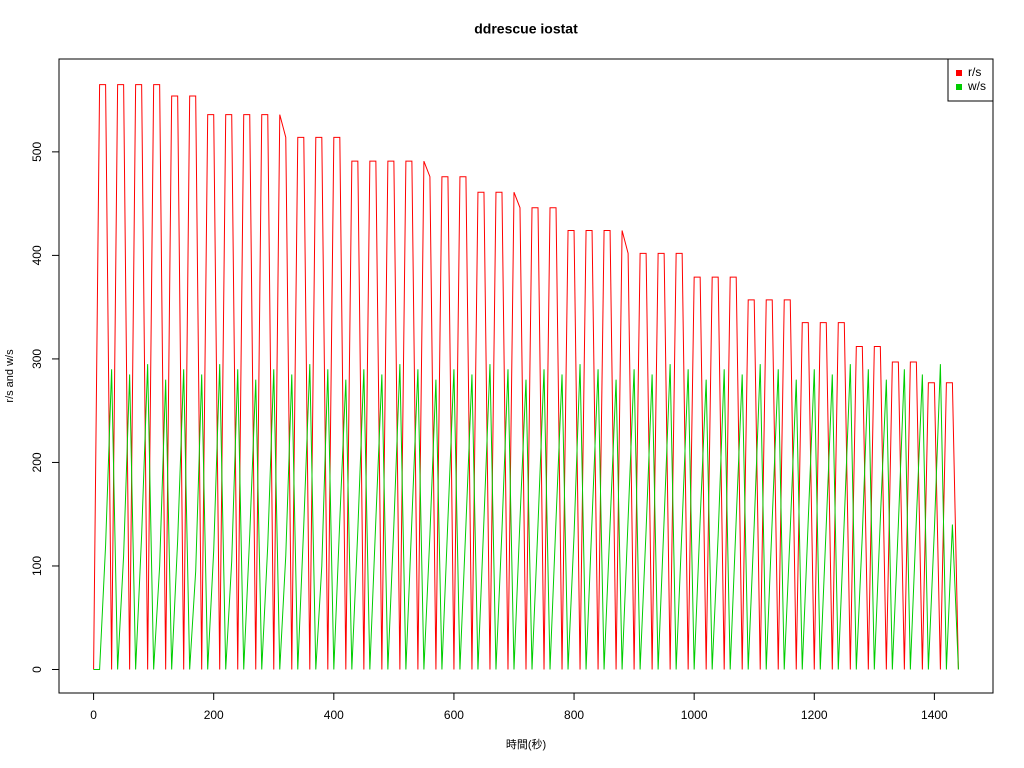 This screenshot has height=768, width=1024. Describe the element at coordinates (10, 376) in the screenshot. I see `y-axis-label: r/s and w/s` at that location.